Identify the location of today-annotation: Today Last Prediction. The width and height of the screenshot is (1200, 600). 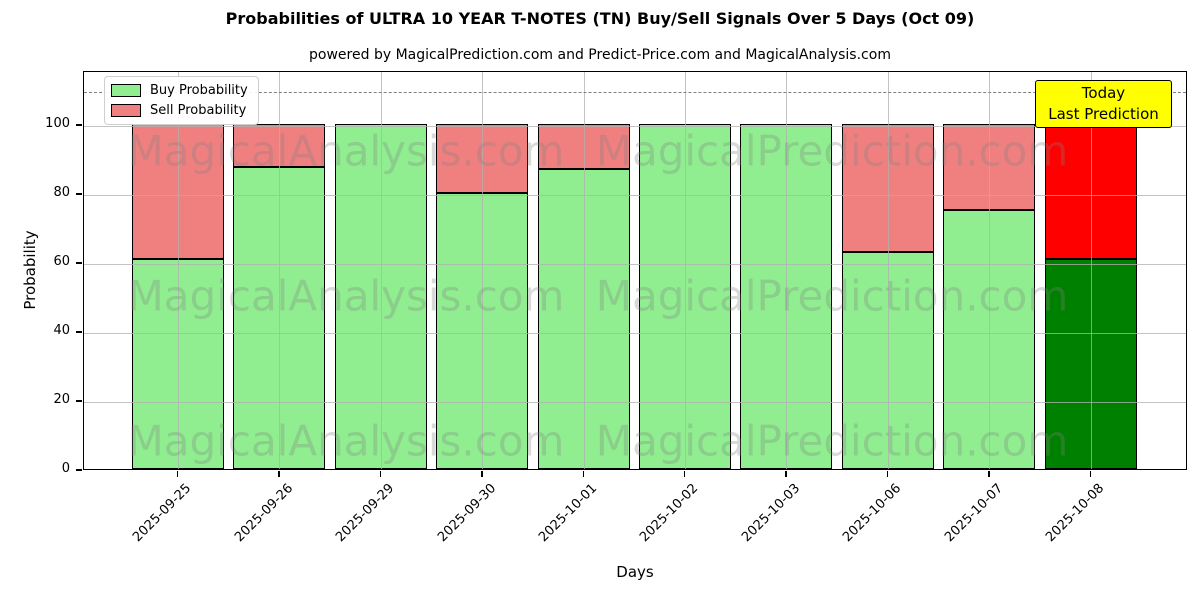
(1103, 104).